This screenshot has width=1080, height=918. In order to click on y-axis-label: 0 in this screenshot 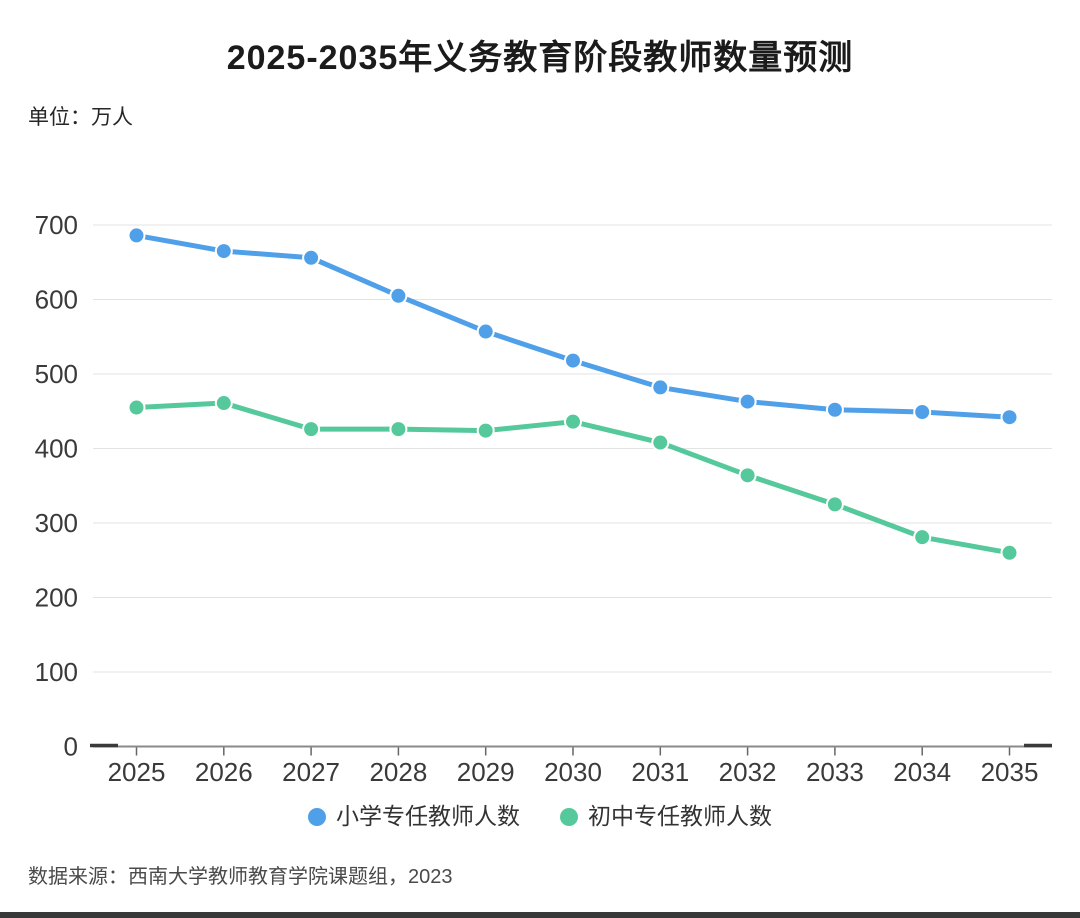, I will do `click(71, 747)`.